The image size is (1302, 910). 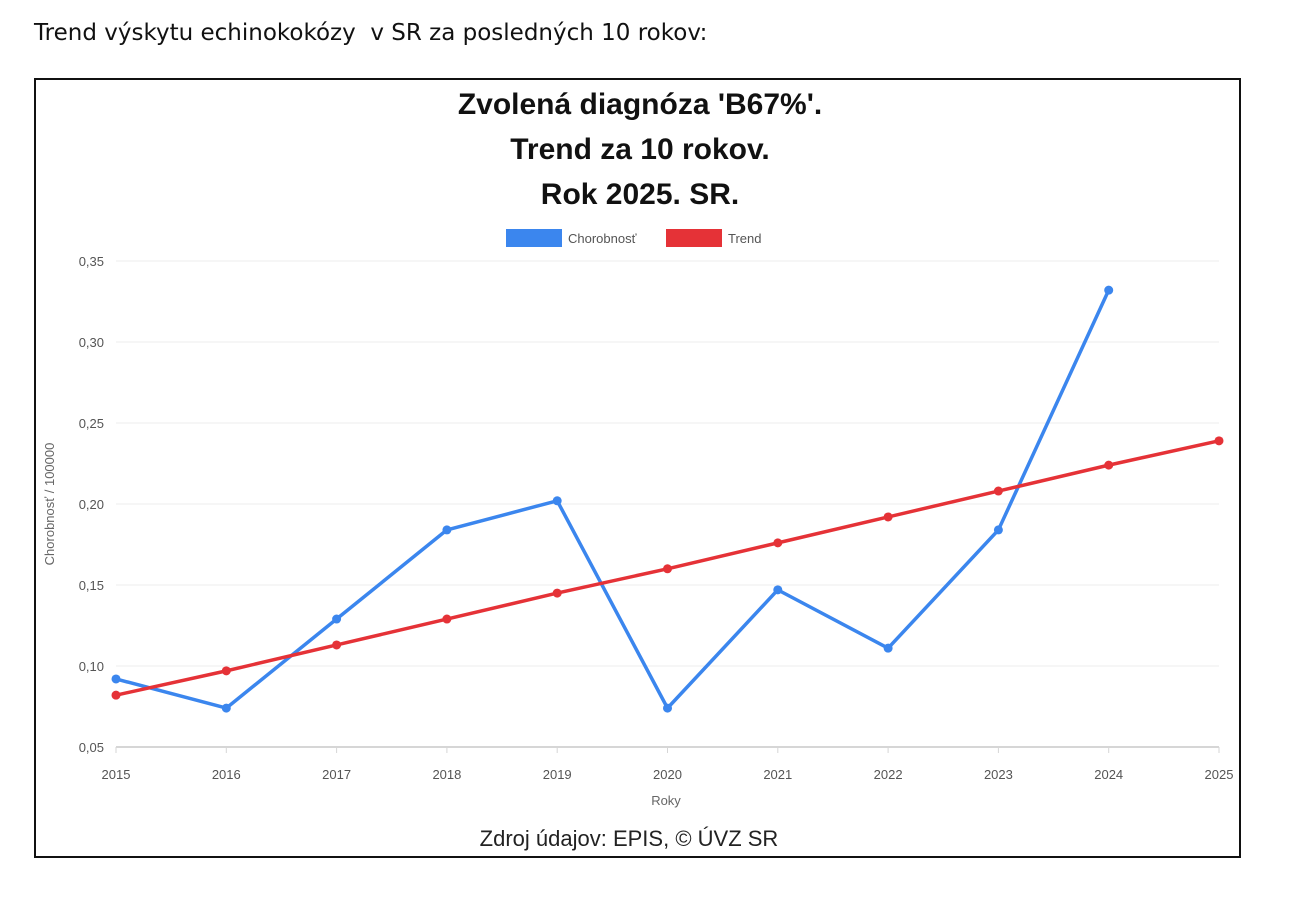 What do you see at coordinates (116, 774) in the screenshot?
I see `x-tick-label: 2015` at bounding box center [116, 774].